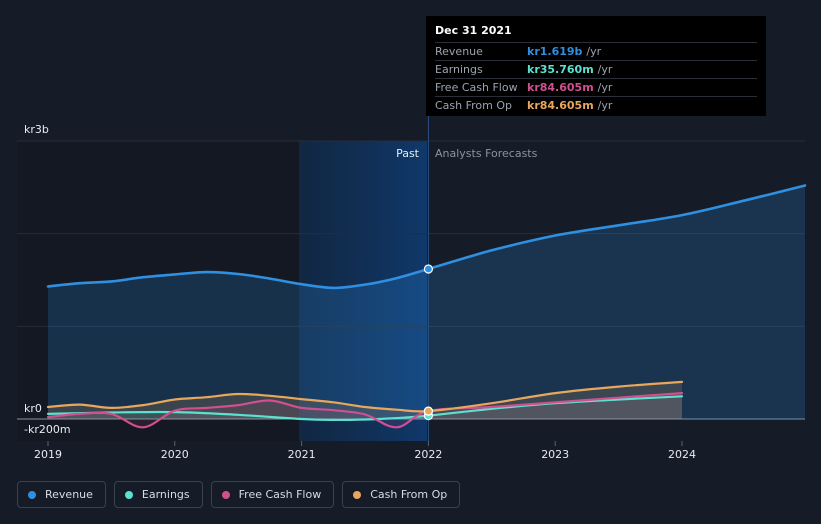 This screenshot has height=524, width=821. I want to click on legend-item-earnings: Earnings, so click(158, 494).